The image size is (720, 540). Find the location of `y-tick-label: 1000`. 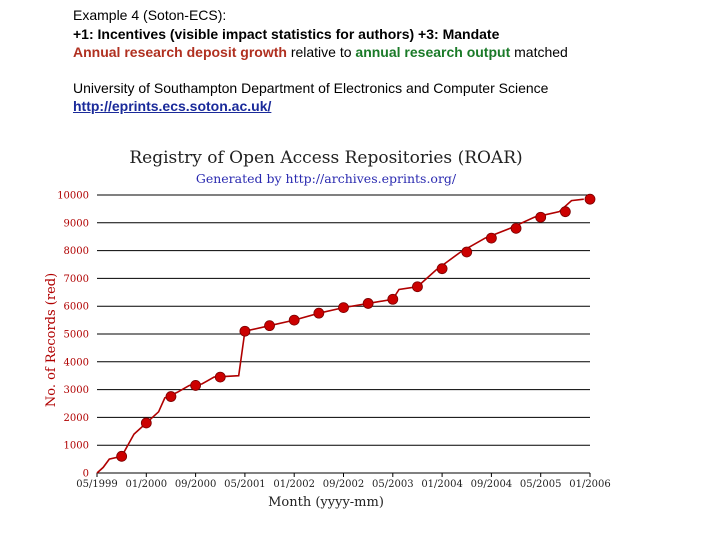

y-tick-label: 1000 is located at coordinates (76, 446).